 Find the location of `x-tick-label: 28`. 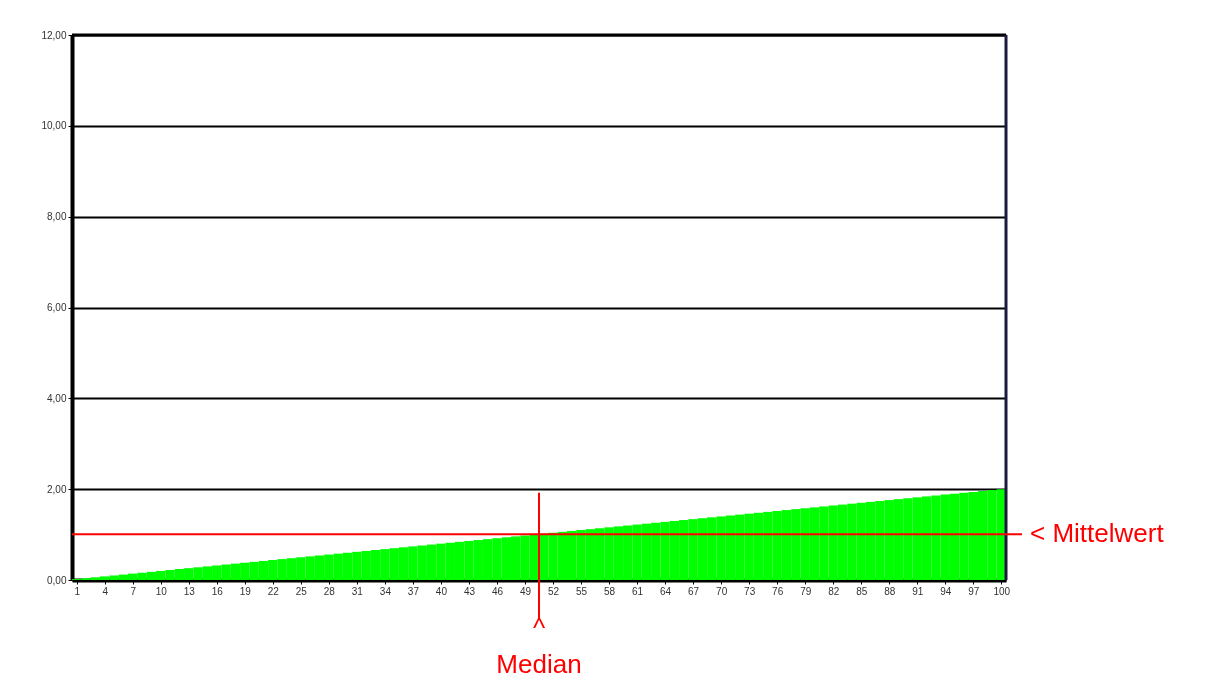

x-tick-label: 28 is located at coordinates (329, 591).